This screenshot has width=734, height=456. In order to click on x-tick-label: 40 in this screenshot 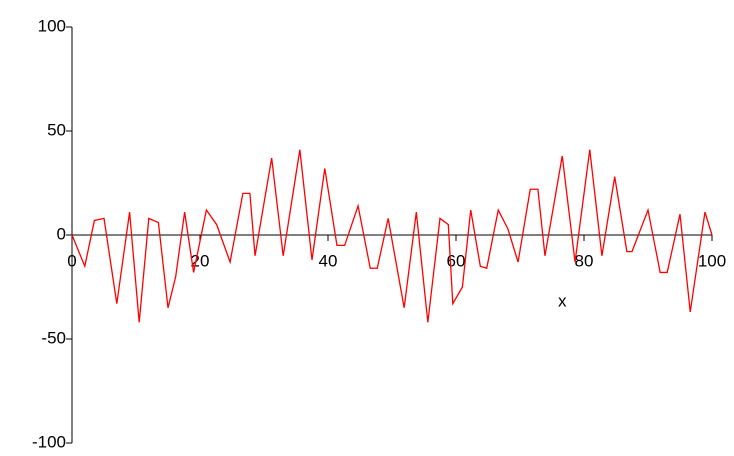, I will do `click(328, 260)`.